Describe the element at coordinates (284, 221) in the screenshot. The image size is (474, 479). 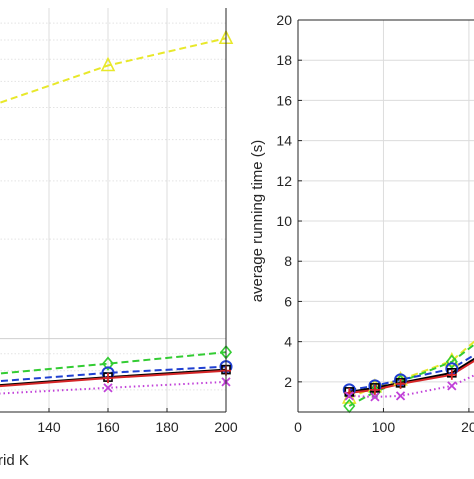
I see `right-y-tick-label: 10` at that location.